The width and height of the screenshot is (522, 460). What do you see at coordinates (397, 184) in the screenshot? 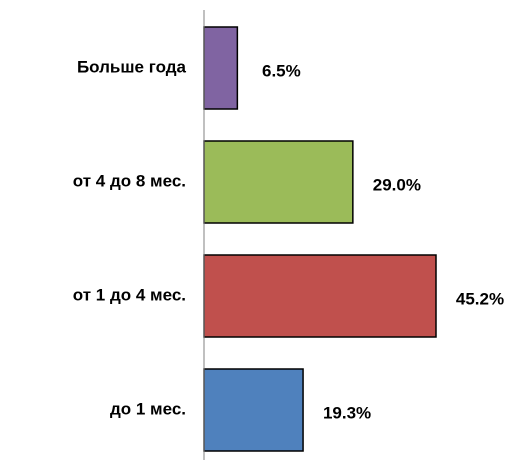
I see `value-label-1: 29.0%` at bounding box center [397, 184].